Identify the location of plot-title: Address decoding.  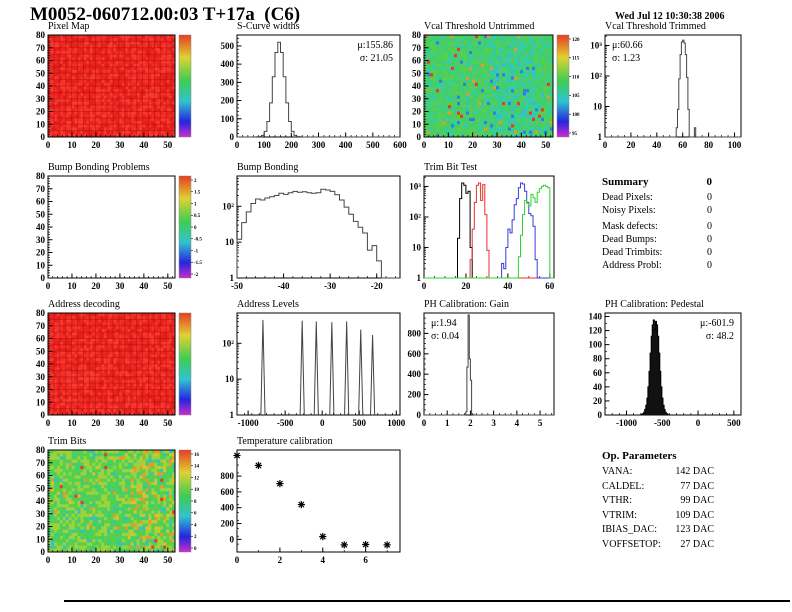
(84, 304).